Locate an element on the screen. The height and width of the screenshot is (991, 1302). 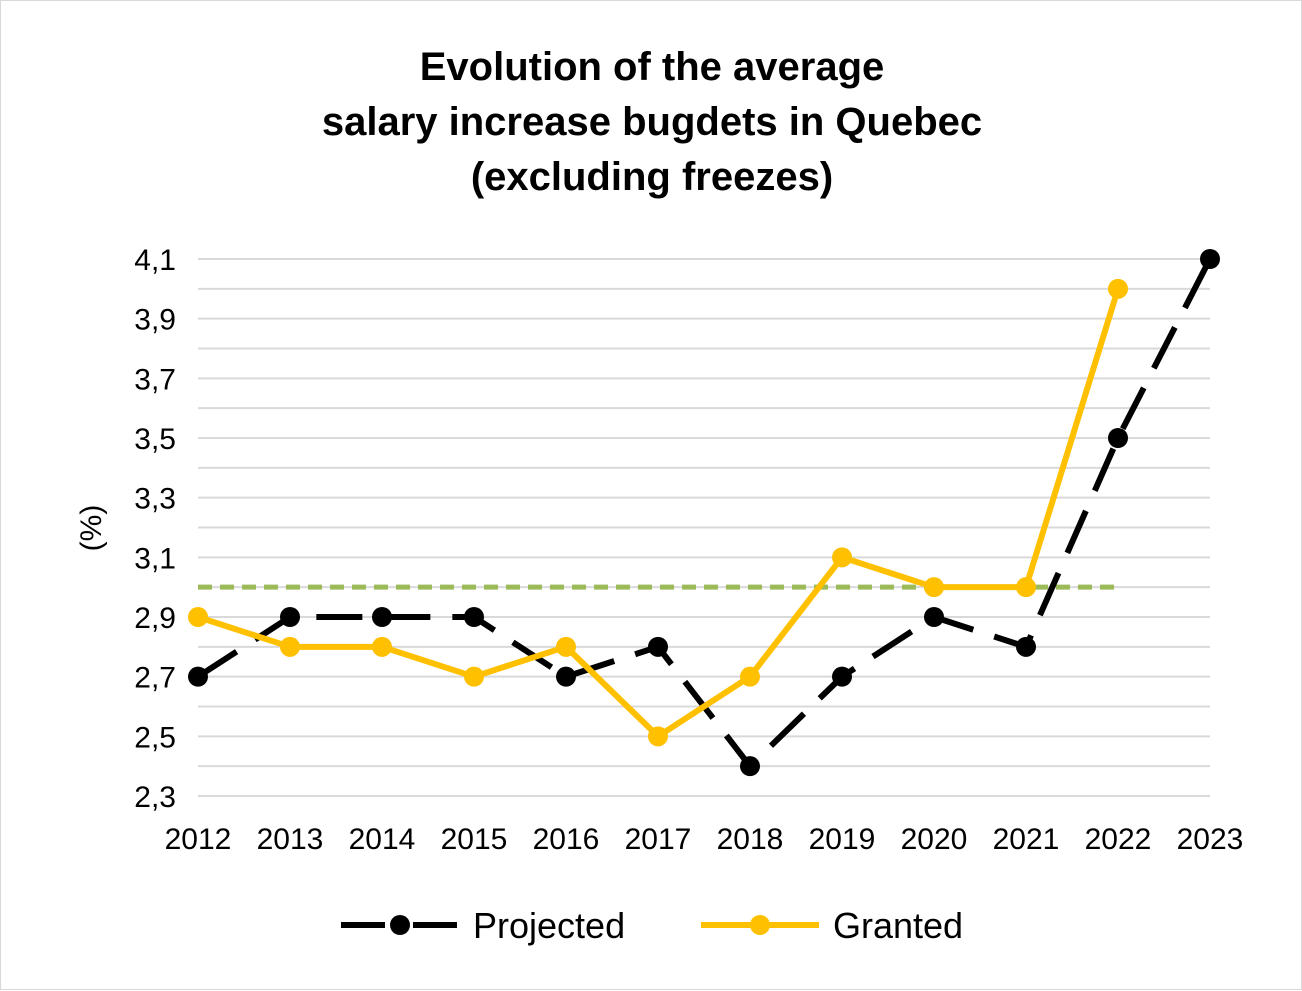
legend: Projected Granted is located at coordinates (652, 925).